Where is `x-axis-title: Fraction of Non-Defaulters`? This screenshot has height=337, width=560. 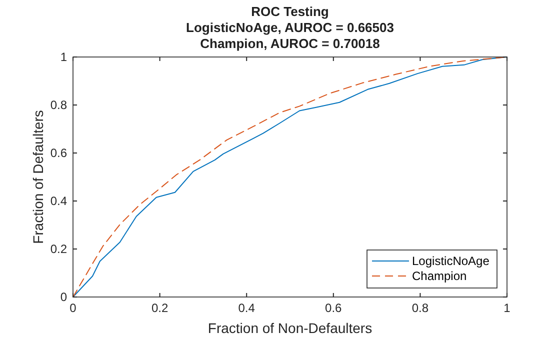
x-axis-title: Fraction of Non-Defaulters is located at coordinates (290, 328).